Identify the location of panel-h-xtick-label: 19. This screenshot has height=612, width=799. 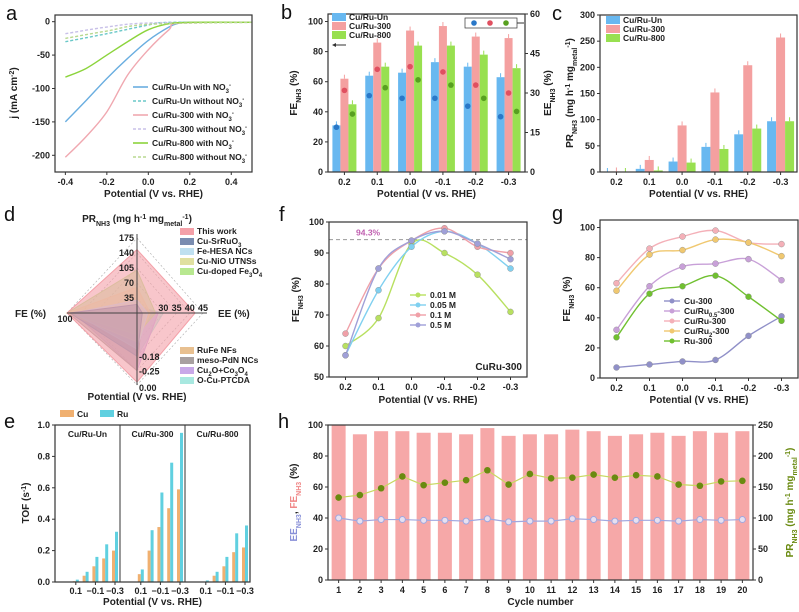
(721, 590).